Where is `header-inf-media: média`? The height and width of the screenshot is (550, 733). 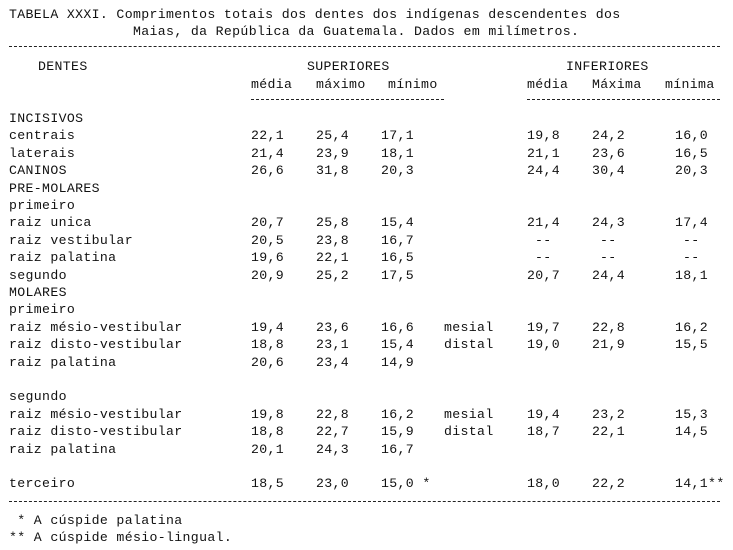 header-inf-media: média is located at coordinates (548, 84).